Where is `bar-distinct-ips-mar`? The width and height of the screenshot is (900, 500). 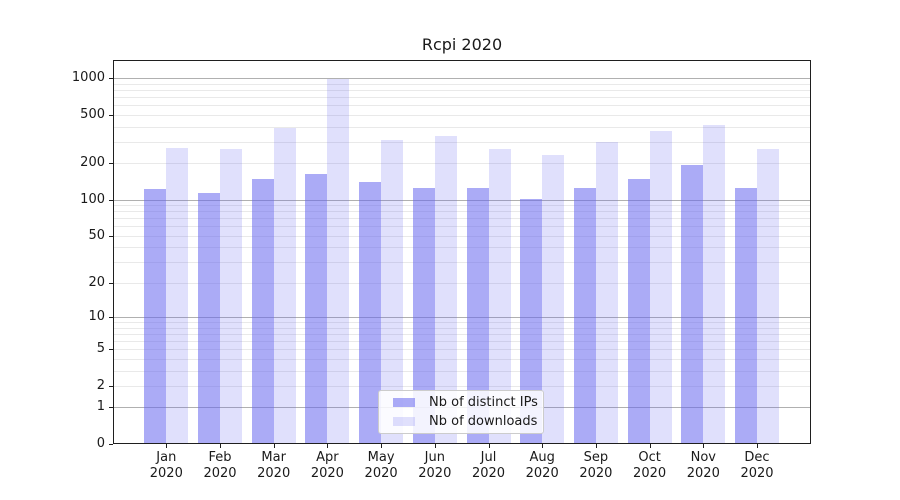
bar-distinct-ips-mar is located at coordinates (262, 311).